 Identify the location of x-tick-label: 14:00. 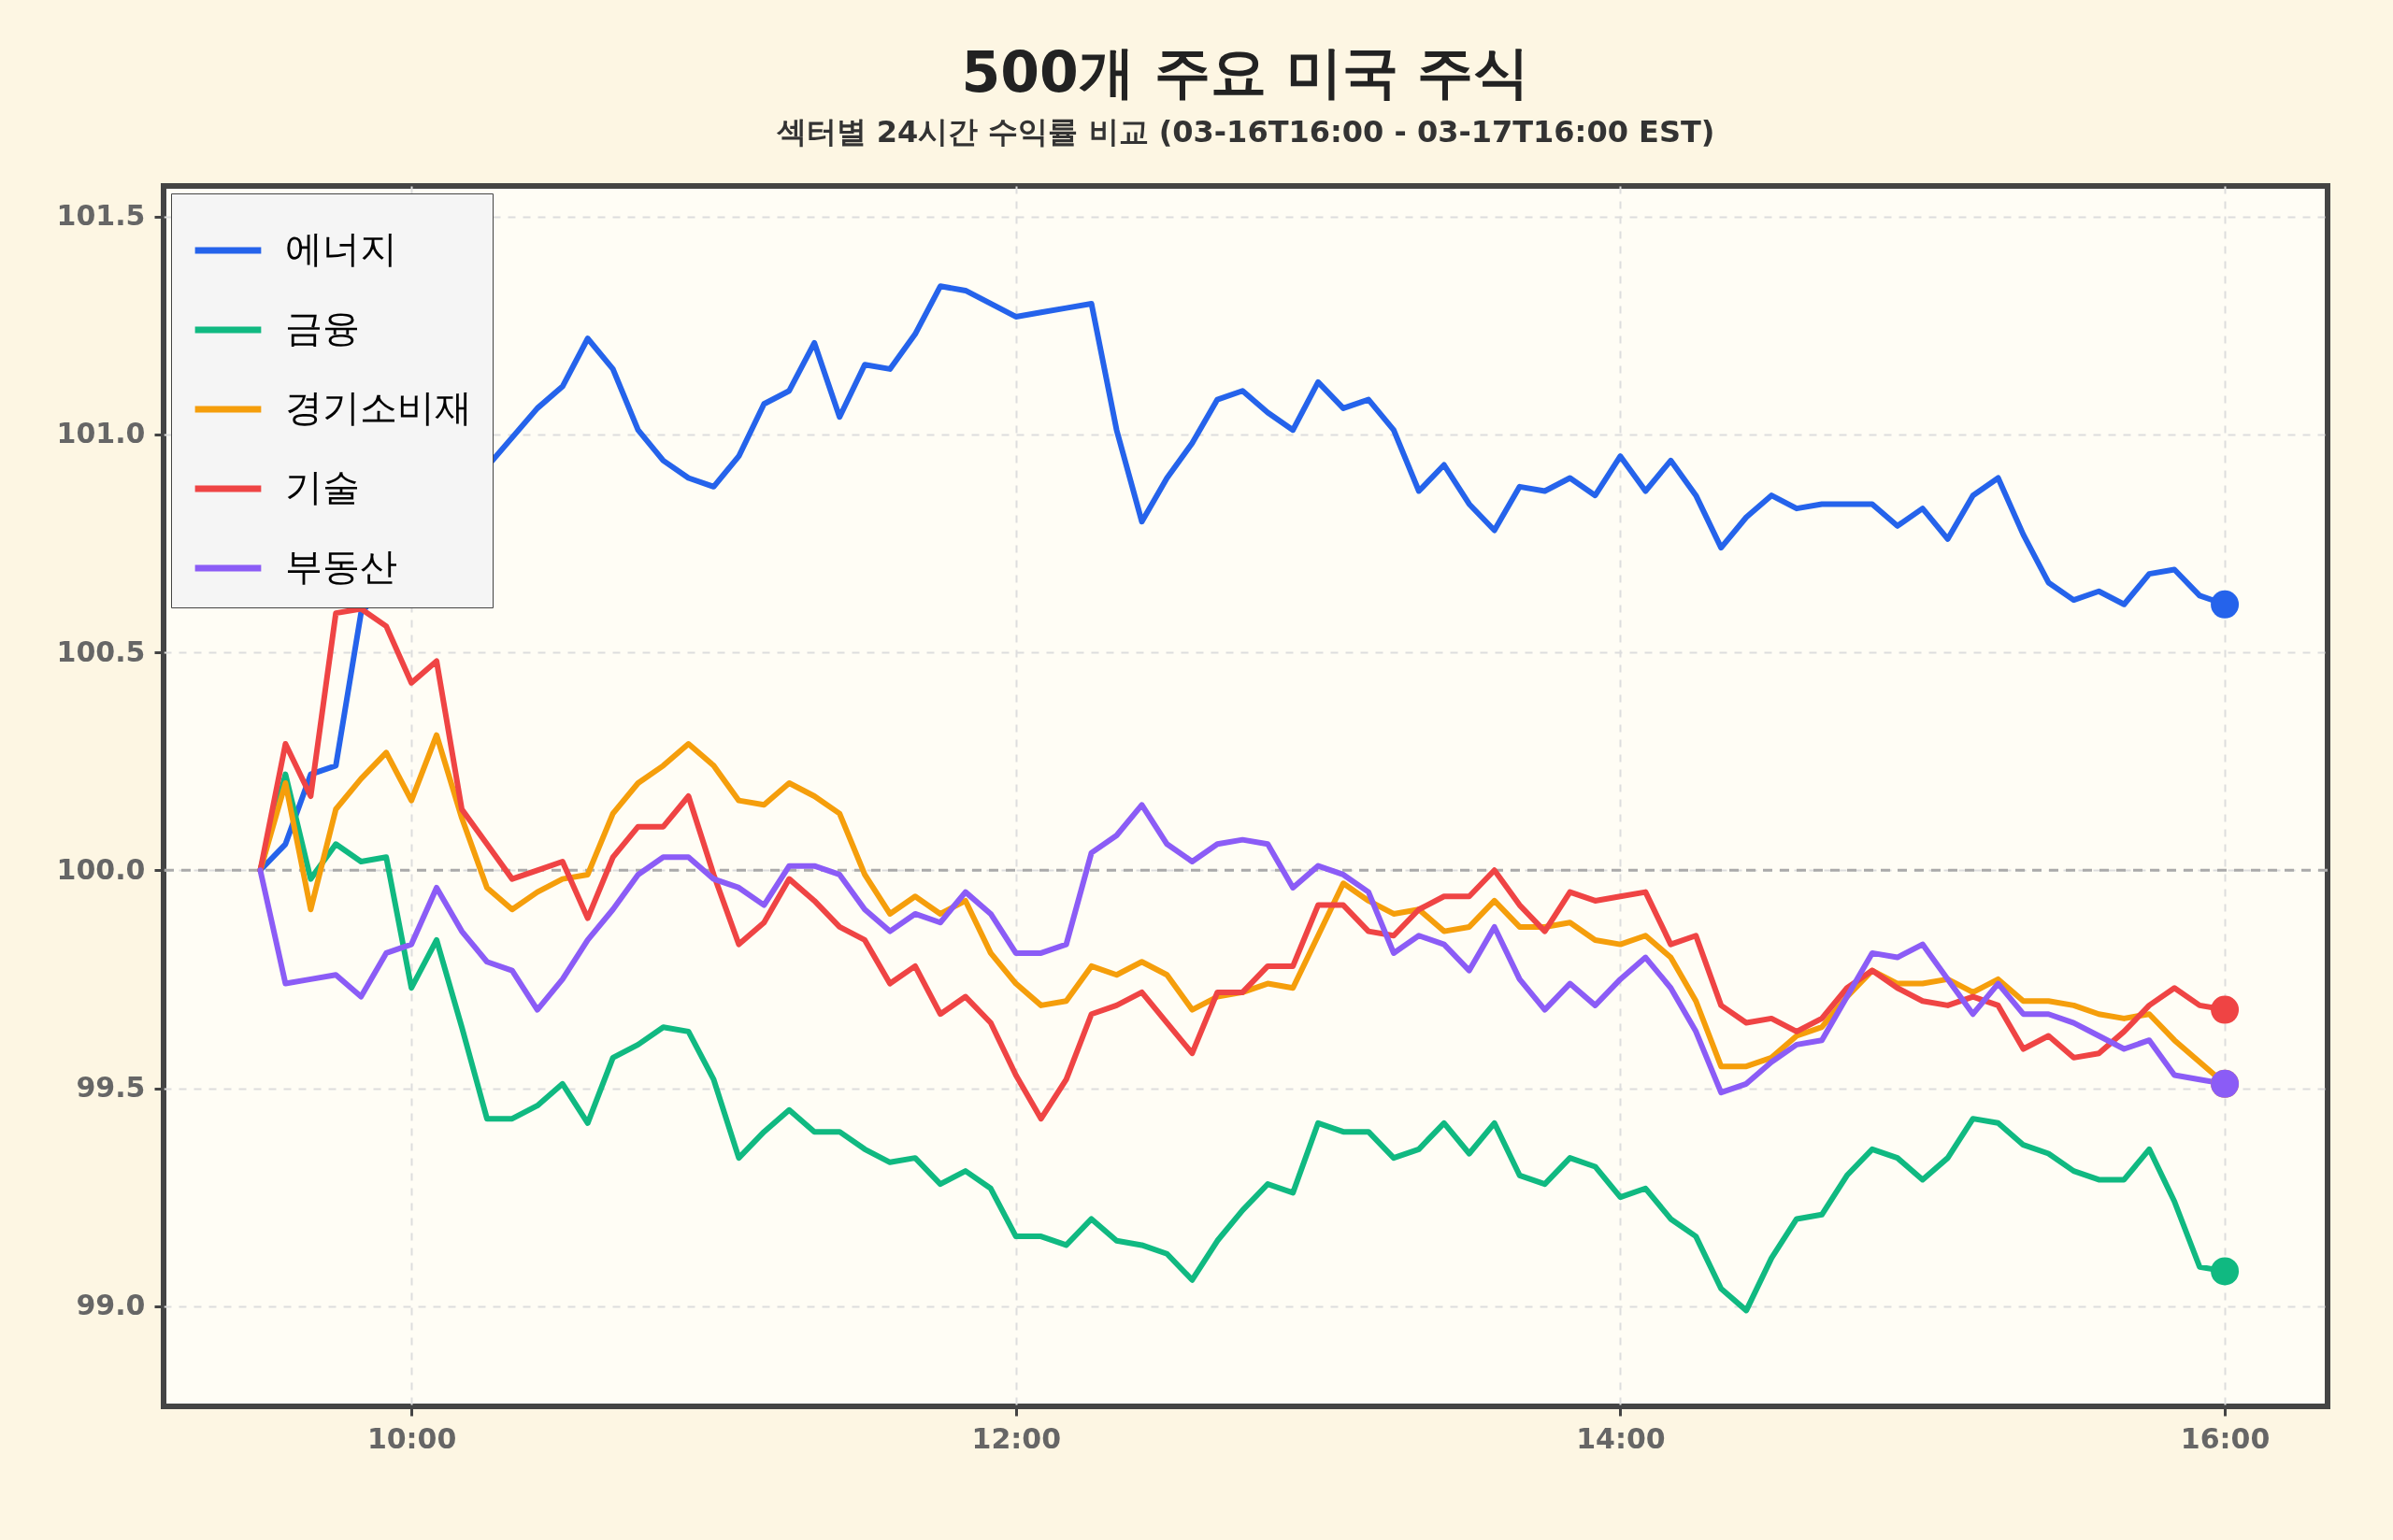
(1621, 1438).